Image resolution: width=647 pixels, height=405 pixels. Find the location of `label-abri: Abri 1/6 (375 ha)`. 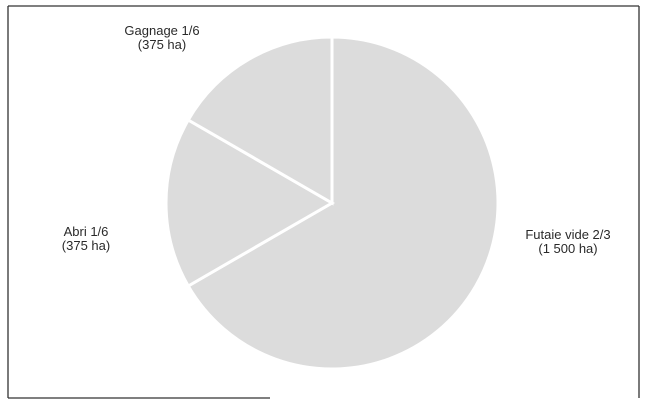

label-abri: Abri 1/6 (375 ha) is located at coordinates (86, 239).